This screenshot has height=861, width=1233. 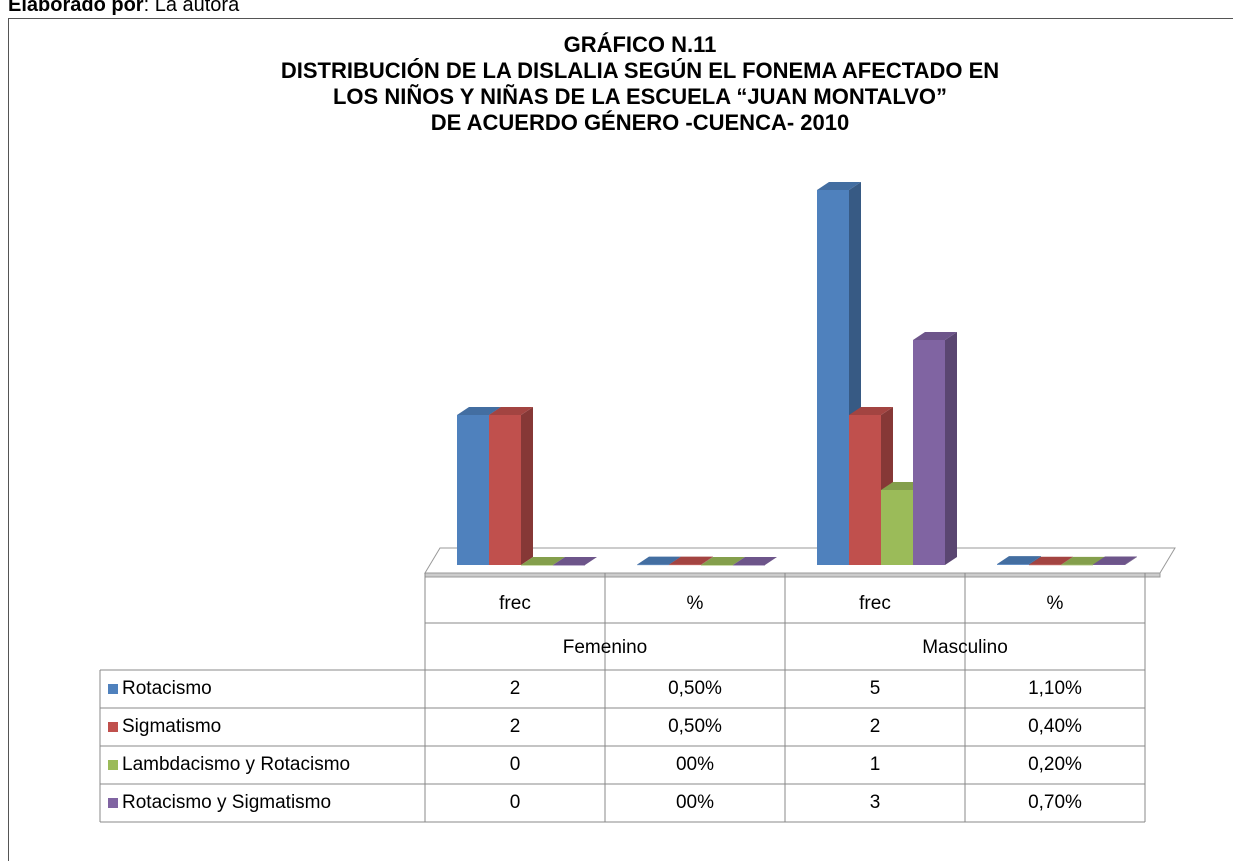 What do you see at coordinates (1055, 802) in the screenshot?
I see `table-value: 0,70%` at bounding box center [1055, 802].